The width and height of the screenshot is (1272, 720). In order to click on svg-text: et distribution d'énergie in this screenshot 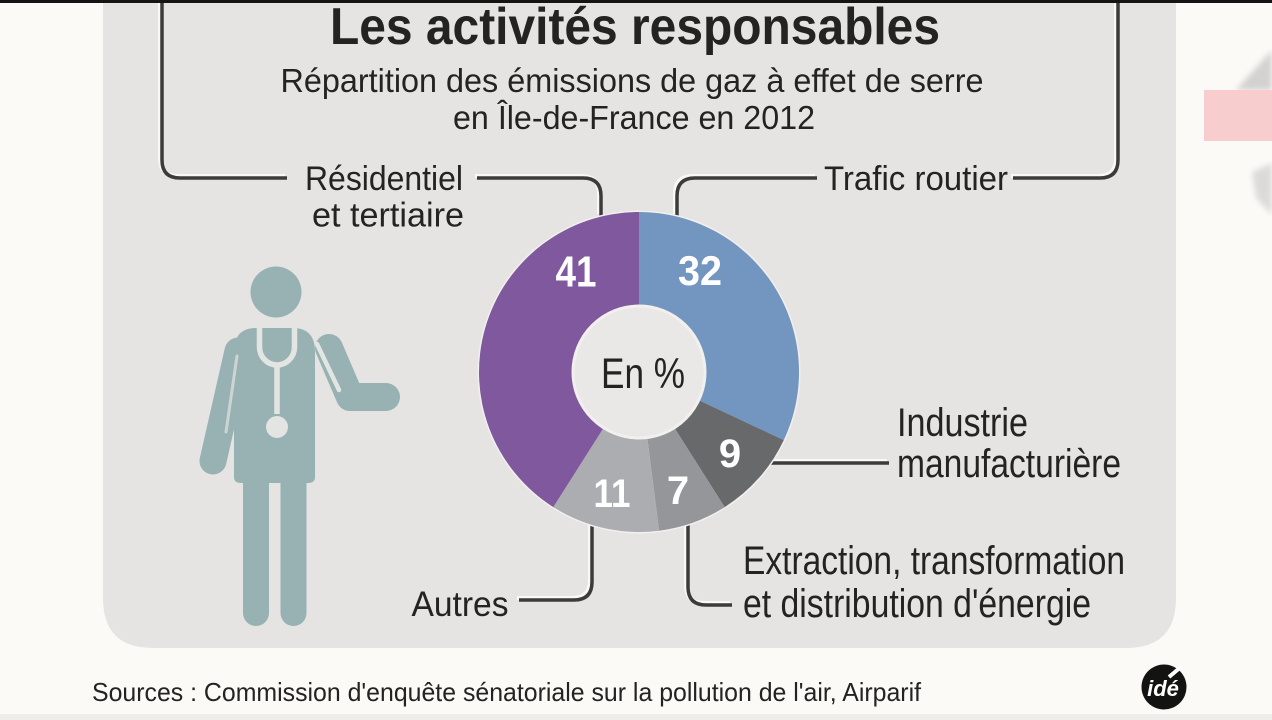, I will do `click(917, 604)`.